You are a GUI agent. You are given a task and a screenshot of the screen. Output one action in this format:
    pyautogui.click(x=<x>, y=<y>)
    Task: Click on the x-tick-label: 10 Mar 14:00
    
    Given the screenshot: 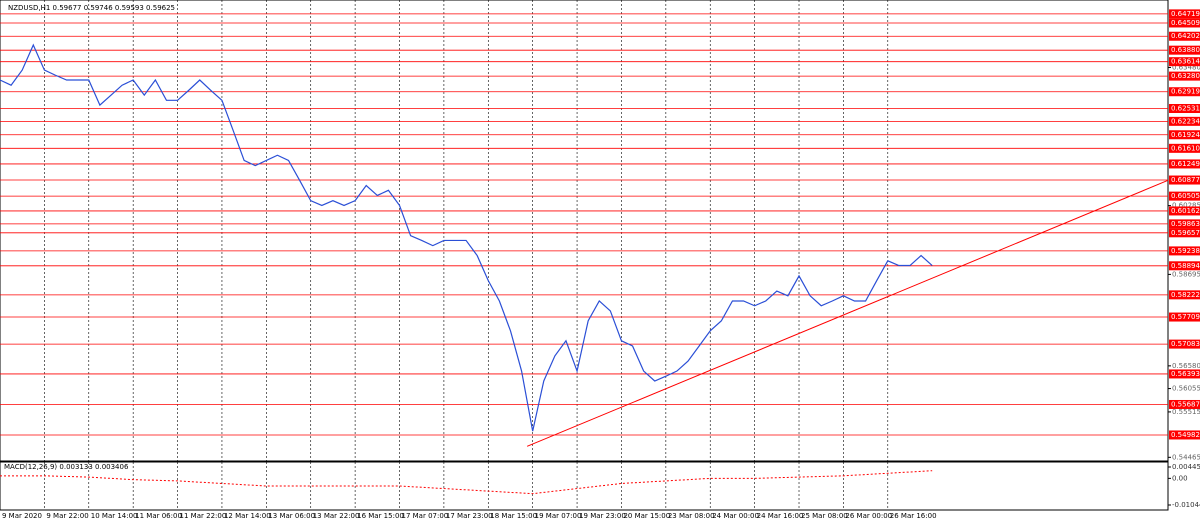 What is the action you would take?
    pyautogui.click(x=114, y=516)
    